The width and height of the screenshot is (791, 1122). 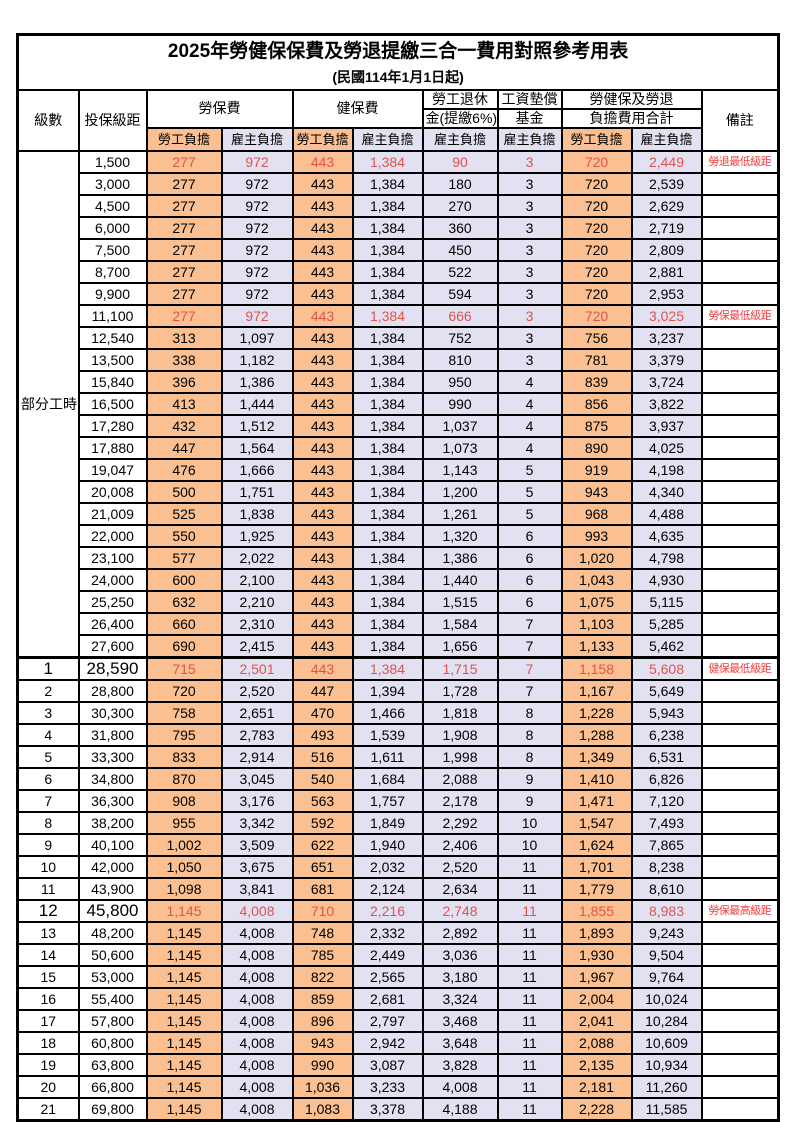 I want to click on total-employer-cell: 5,285, so click(x=666, y=623).